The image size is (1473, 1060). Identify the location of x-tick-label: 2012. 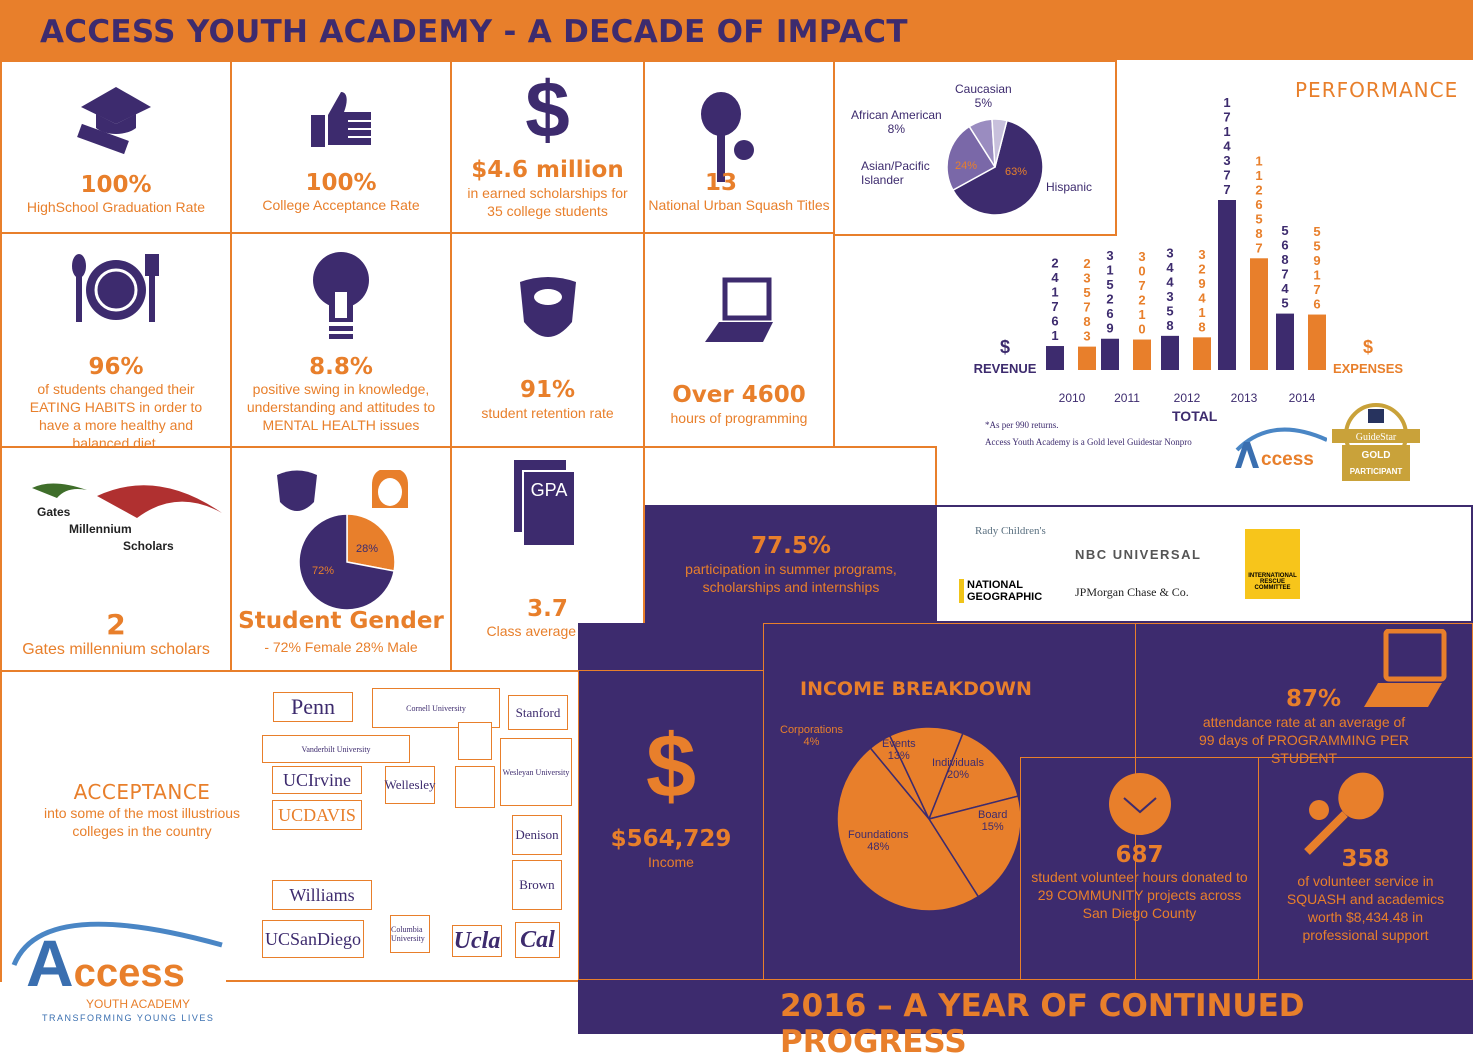
(1187, 398).